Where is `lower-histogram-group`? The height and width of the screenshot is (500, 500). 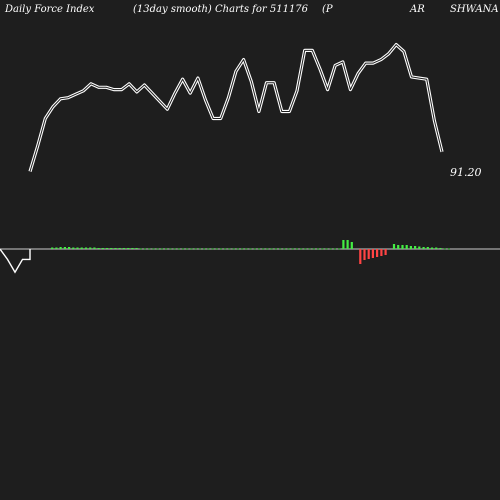
lower-histogram-group is located at coordinates (250, 257).